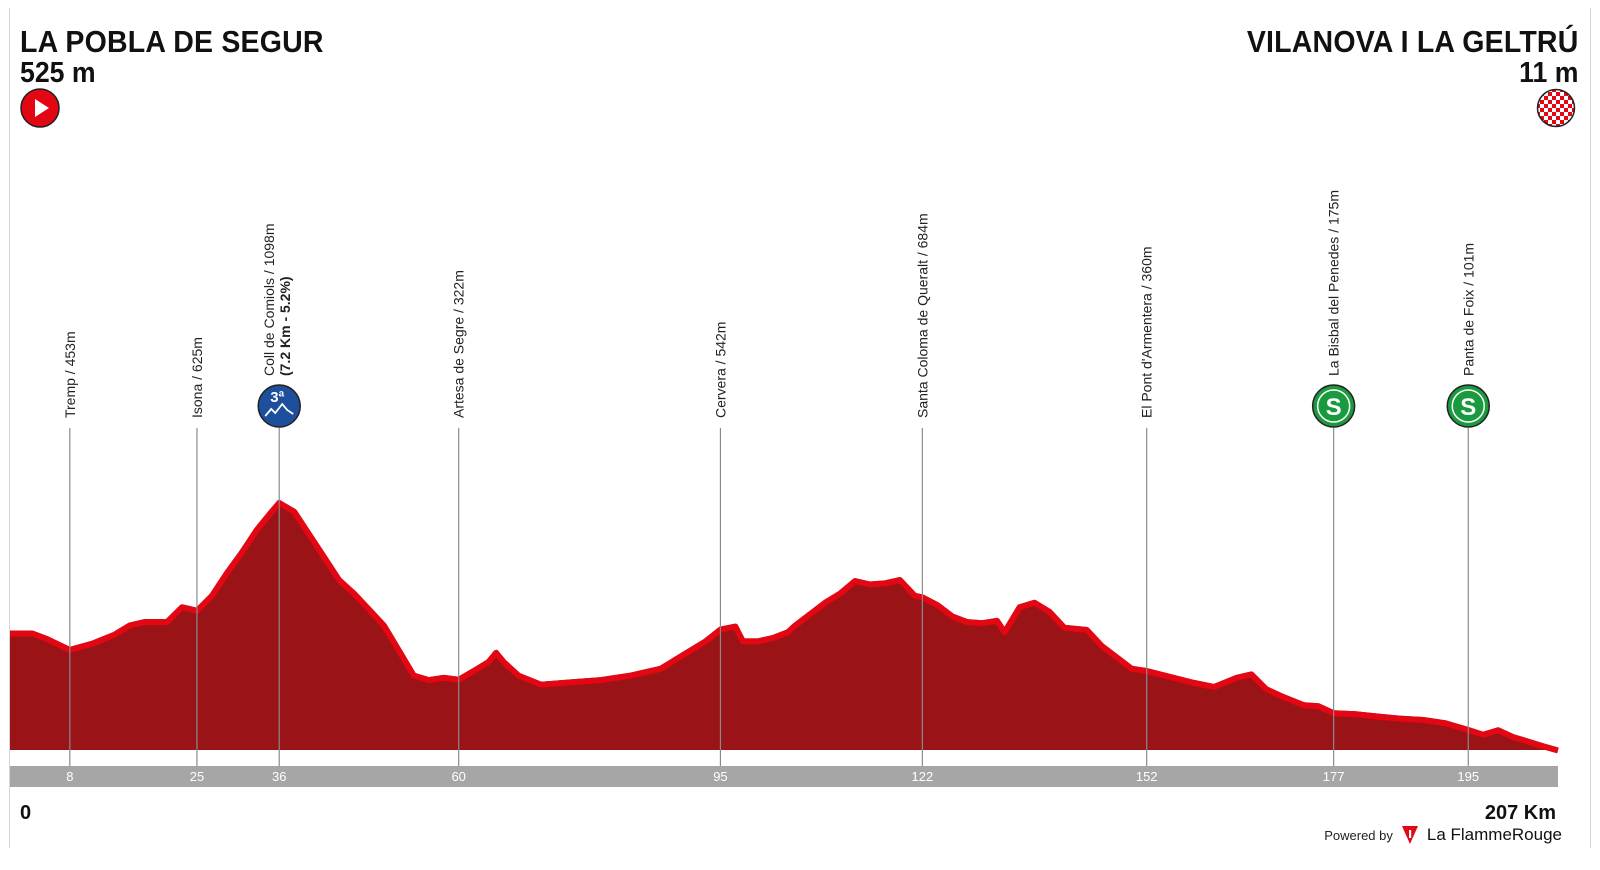 This screenshot has height=870, width=1600. I want to click on brand-name: La FlammeRouge, so click(1494, 834).